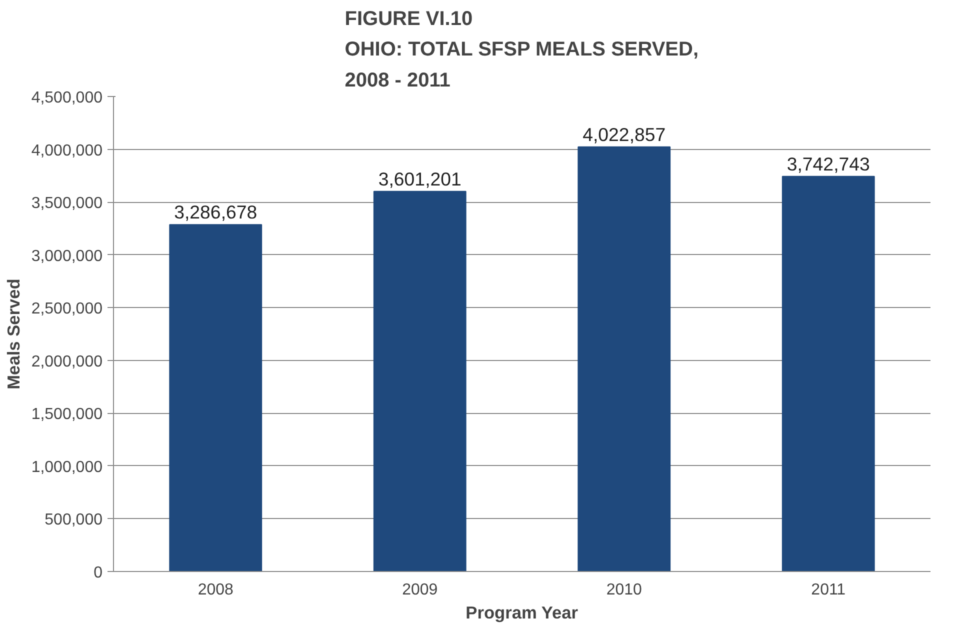 The width and height of the screenshot is (958, 633). What do you see at coordinates (420, 179) in the screenshot?
I see `data-label: 3,601,201` at bounding box center [420, 179].